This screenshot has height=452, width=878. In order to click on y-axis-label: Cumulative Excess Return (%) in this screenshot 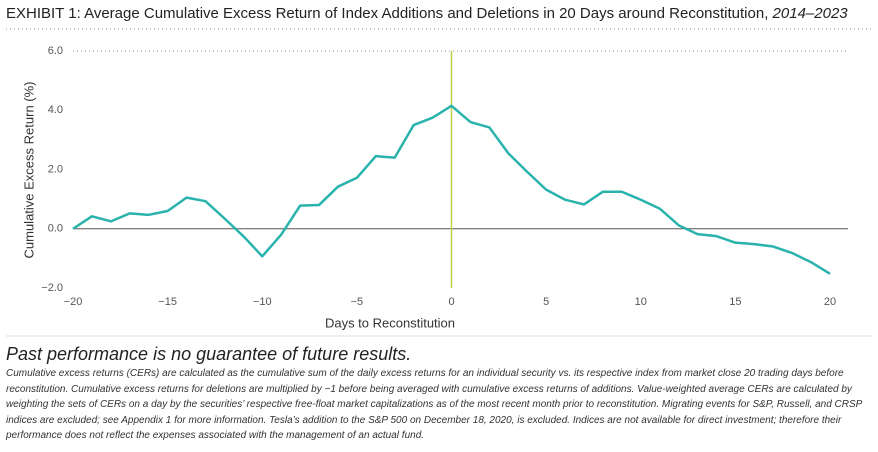, I will do `click(28, 170)`.